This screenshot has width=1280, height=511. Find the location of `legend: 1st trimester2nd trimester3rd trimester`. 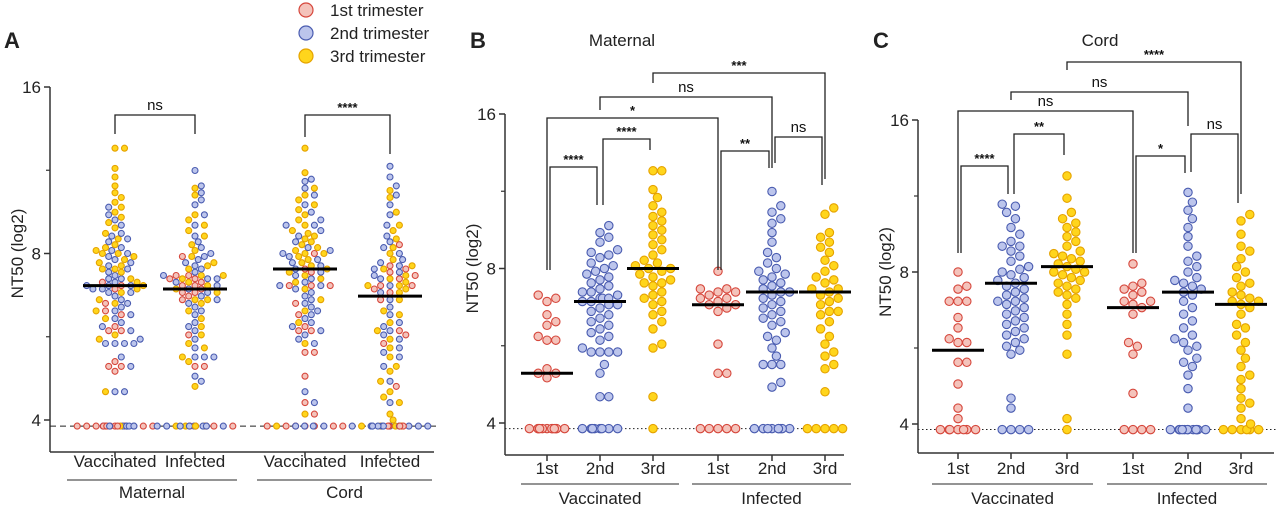

legend: 1st trimester2nd trimester3rd trimester is located at coordinates (364, 33).